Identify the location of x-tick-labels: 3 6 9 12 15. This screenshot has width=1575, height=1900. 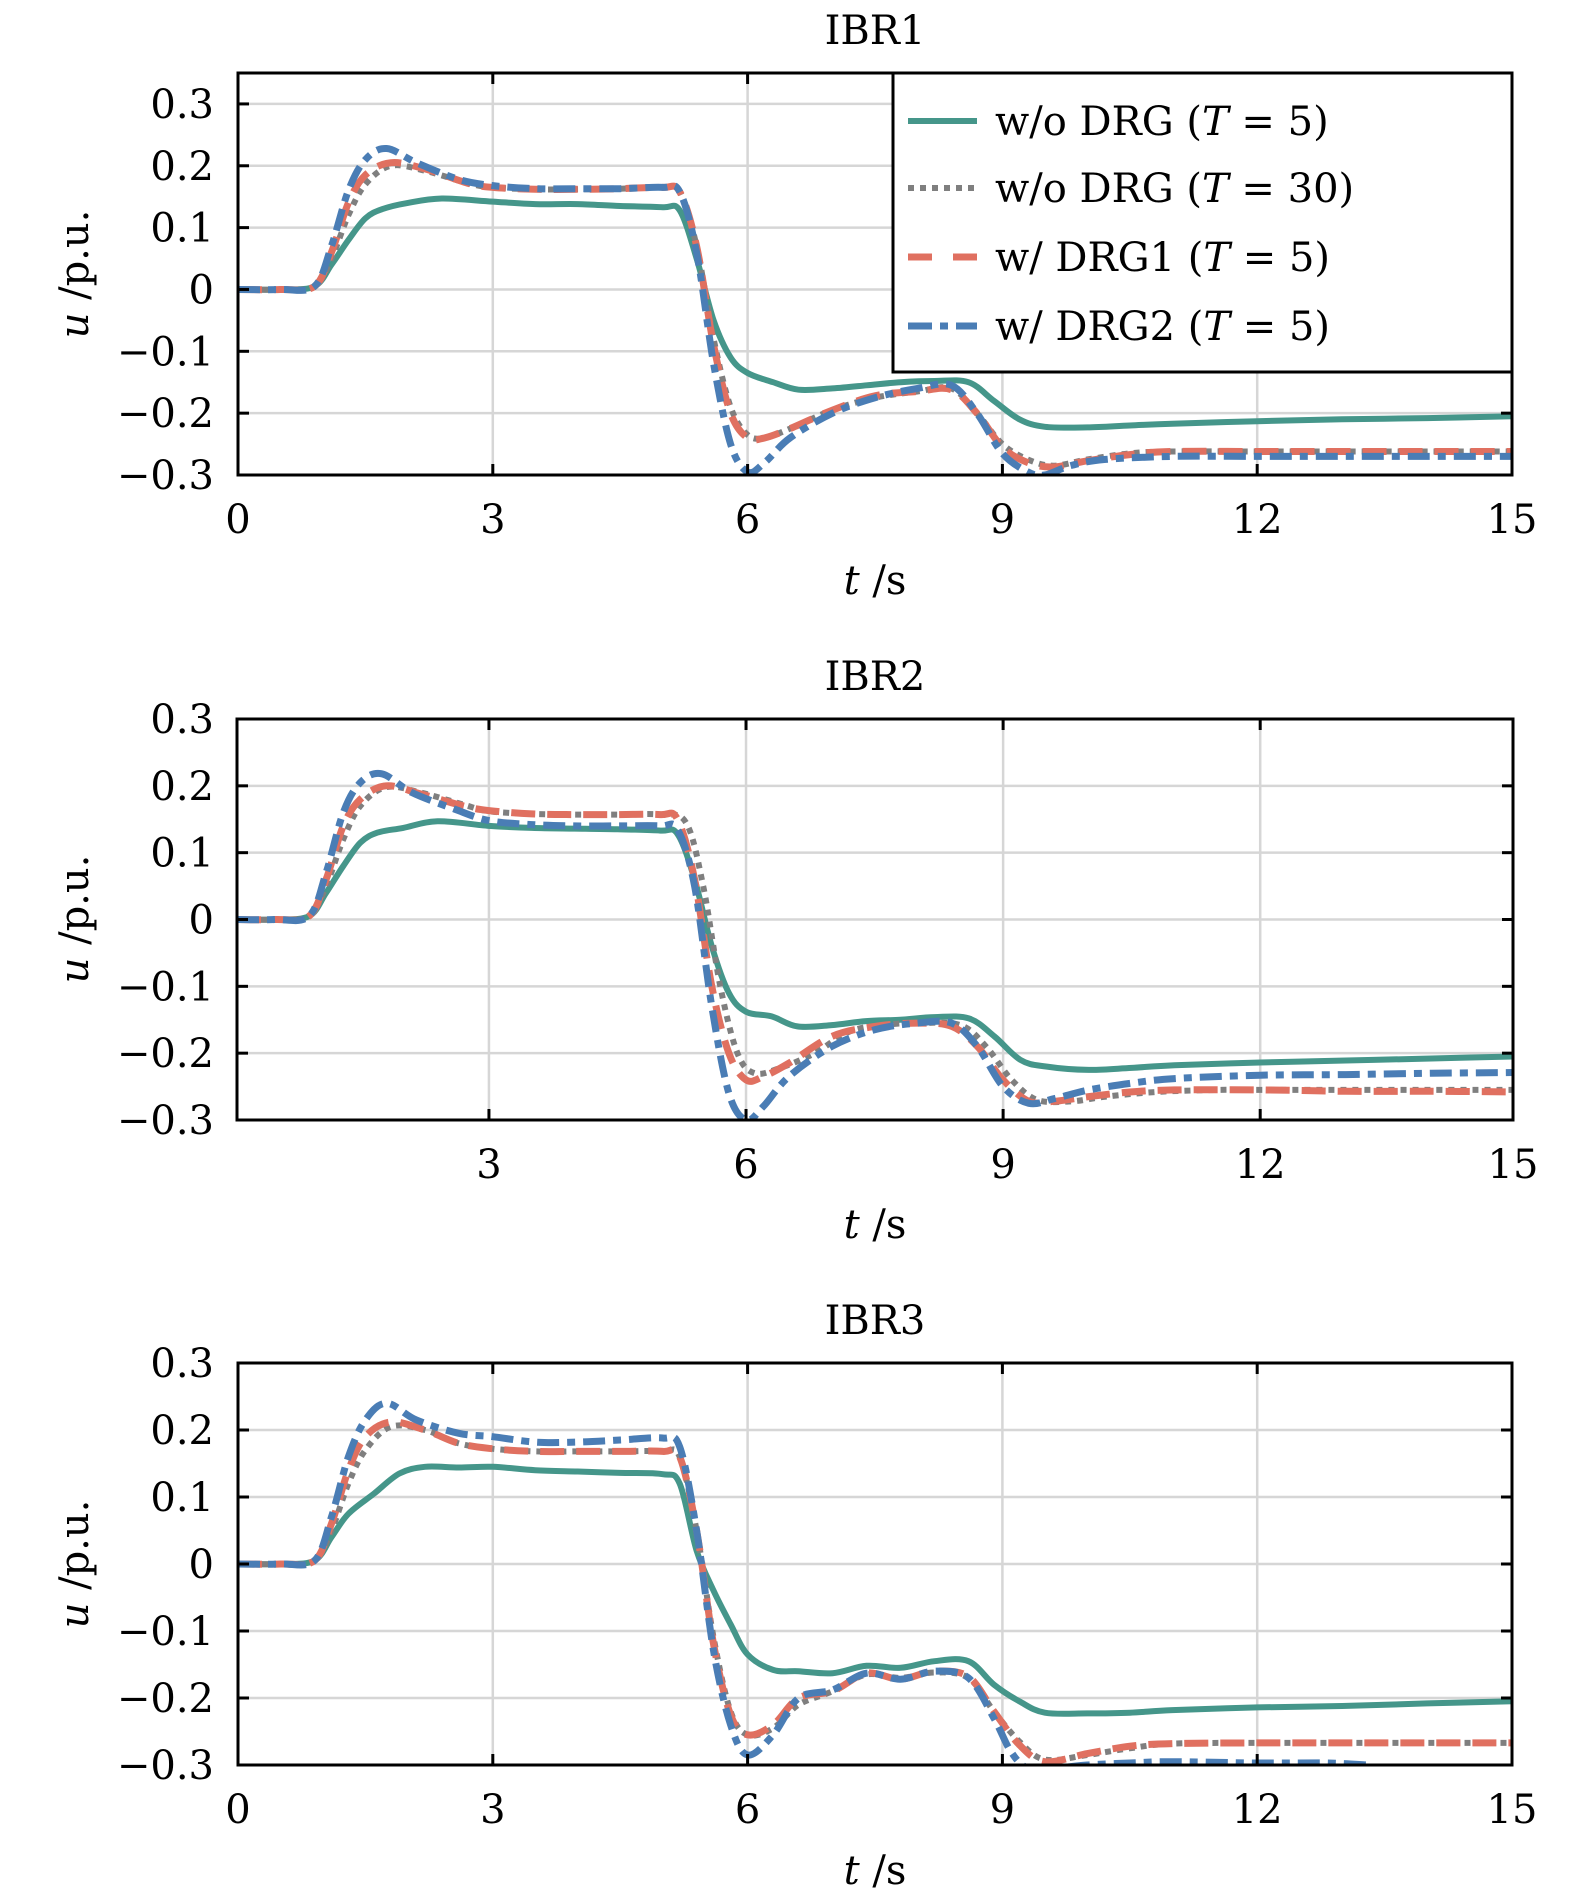
(1007, 1165).